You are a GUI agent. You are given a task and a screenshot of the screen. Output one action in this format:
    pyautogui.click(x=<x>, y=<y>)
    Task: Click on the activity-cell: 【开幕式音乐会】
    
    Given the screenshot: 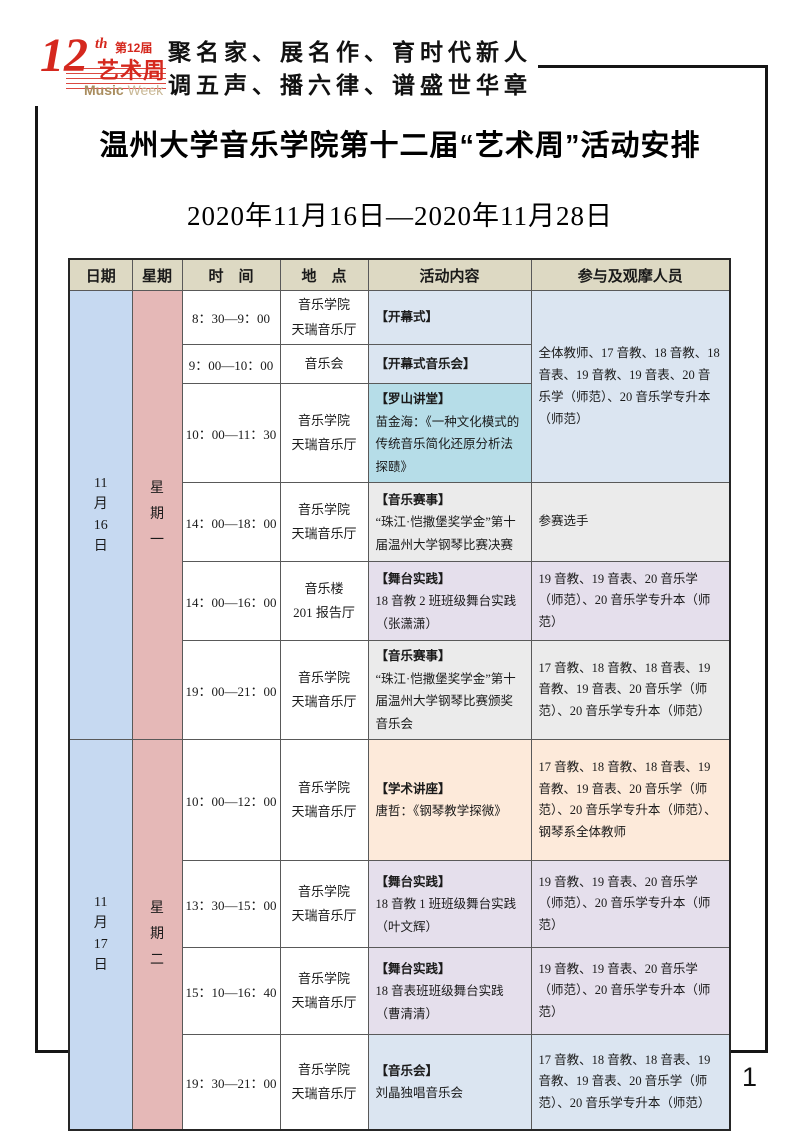 What is the action you would take?
    pyautogui.click(x=449, y=364)
    